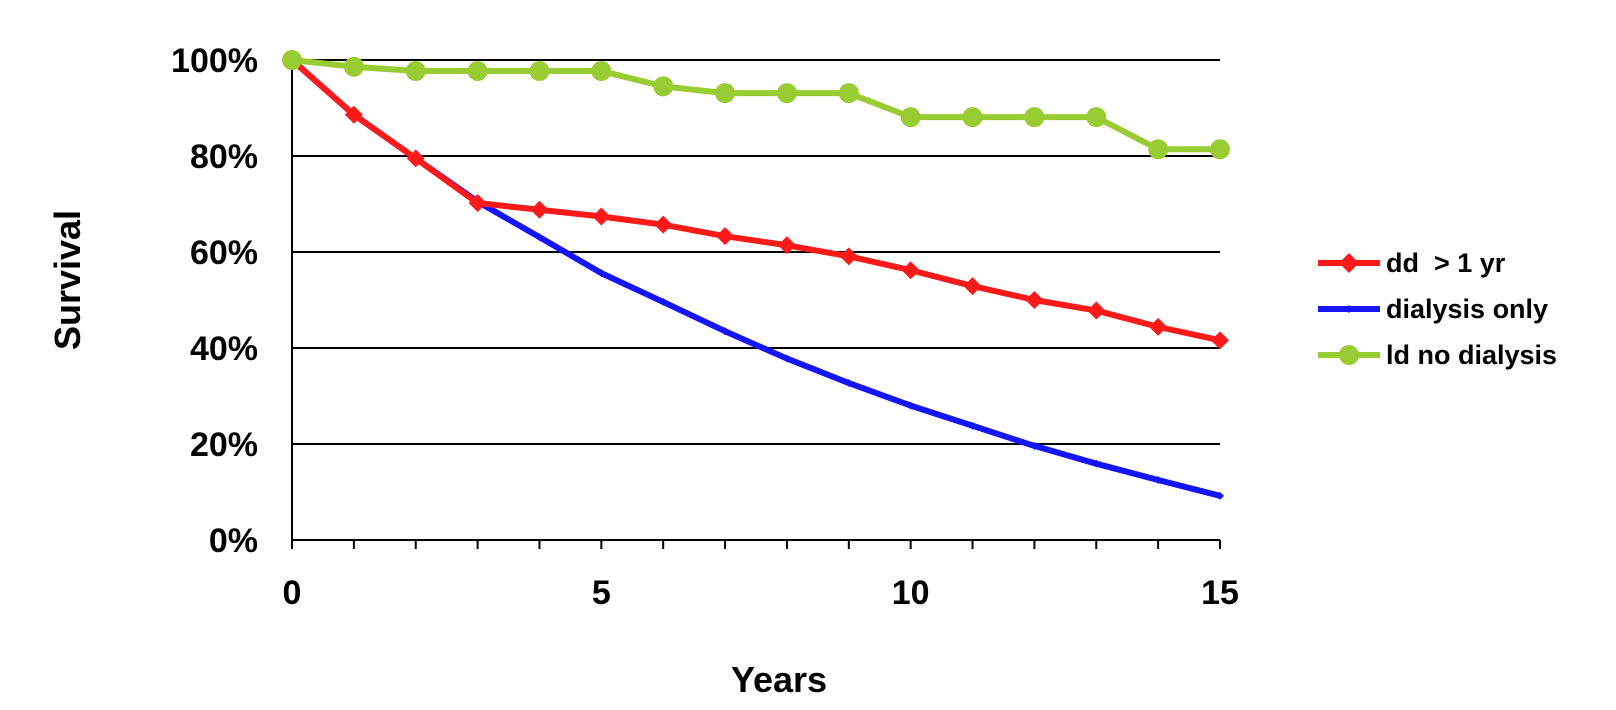 This screenshot has width=1616, height=710. Describe the element at coordinates (1220, 593) in the screenshot. I see `x-tick-label: 15` at that location.